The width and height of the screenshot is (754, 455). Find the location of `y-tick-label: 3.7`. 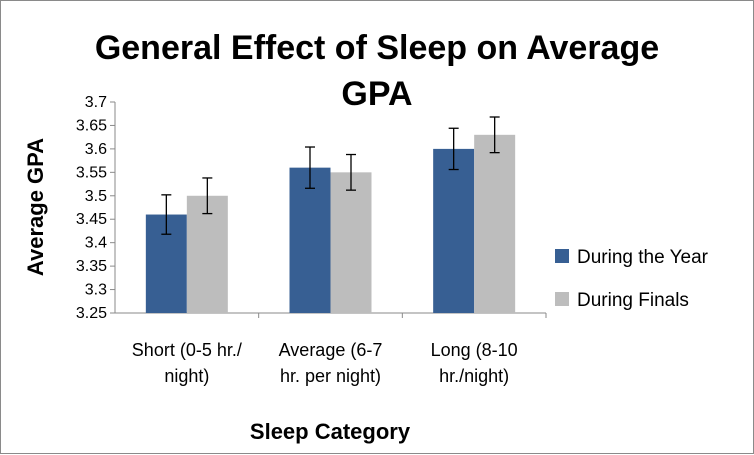

y-tick-label: 3.7 is located at coordinates (96, 102).